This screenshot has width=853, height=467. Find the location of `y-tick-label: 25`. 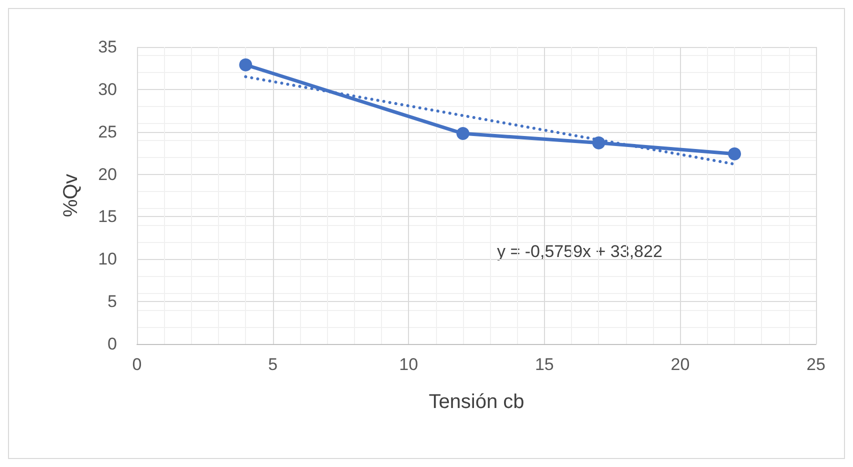

y-tick-label: 25 is located at coordinates (107, 132).